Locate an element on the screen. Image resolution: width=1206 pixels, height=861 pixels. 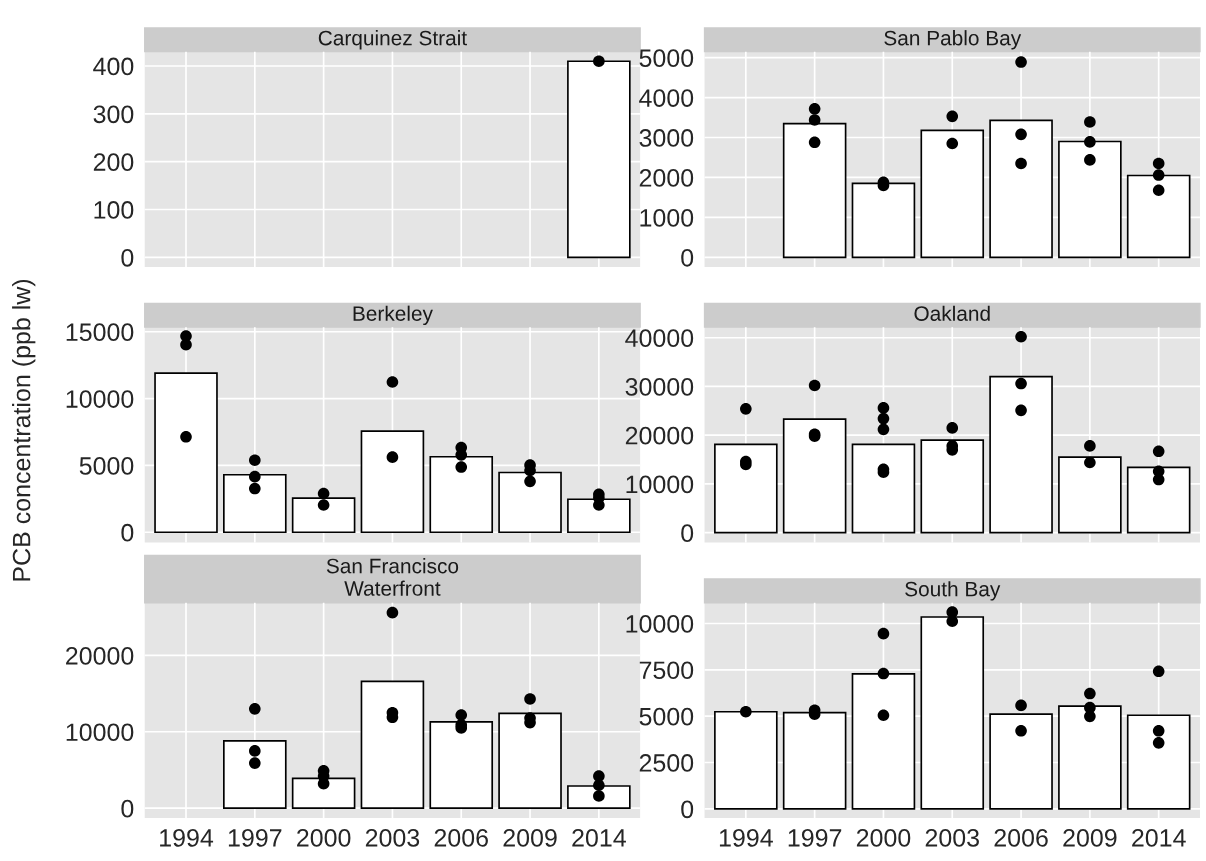
y-tick-label: 2000 is located at coordinates (666, 178).